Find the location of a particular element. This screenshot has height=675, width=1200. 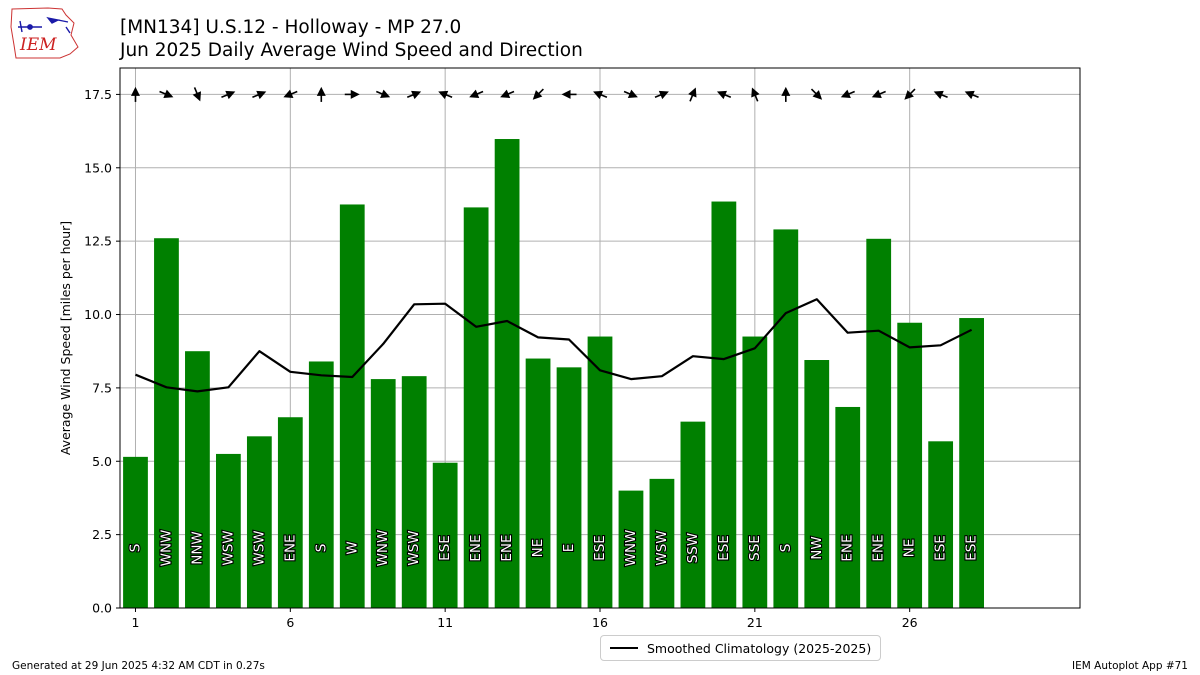

direction-label: NNW is located at coordinates (197, 548).